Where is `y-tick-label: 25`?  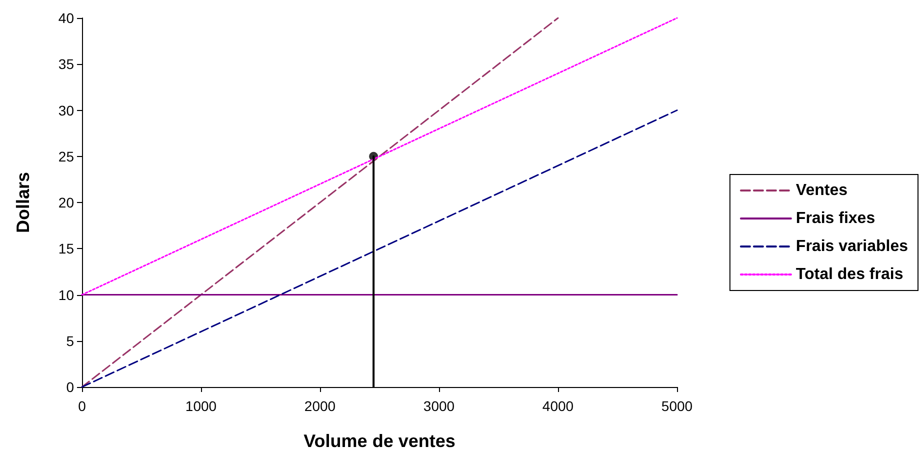 y-tick-label: 25 is located at coordinates (66, 156).